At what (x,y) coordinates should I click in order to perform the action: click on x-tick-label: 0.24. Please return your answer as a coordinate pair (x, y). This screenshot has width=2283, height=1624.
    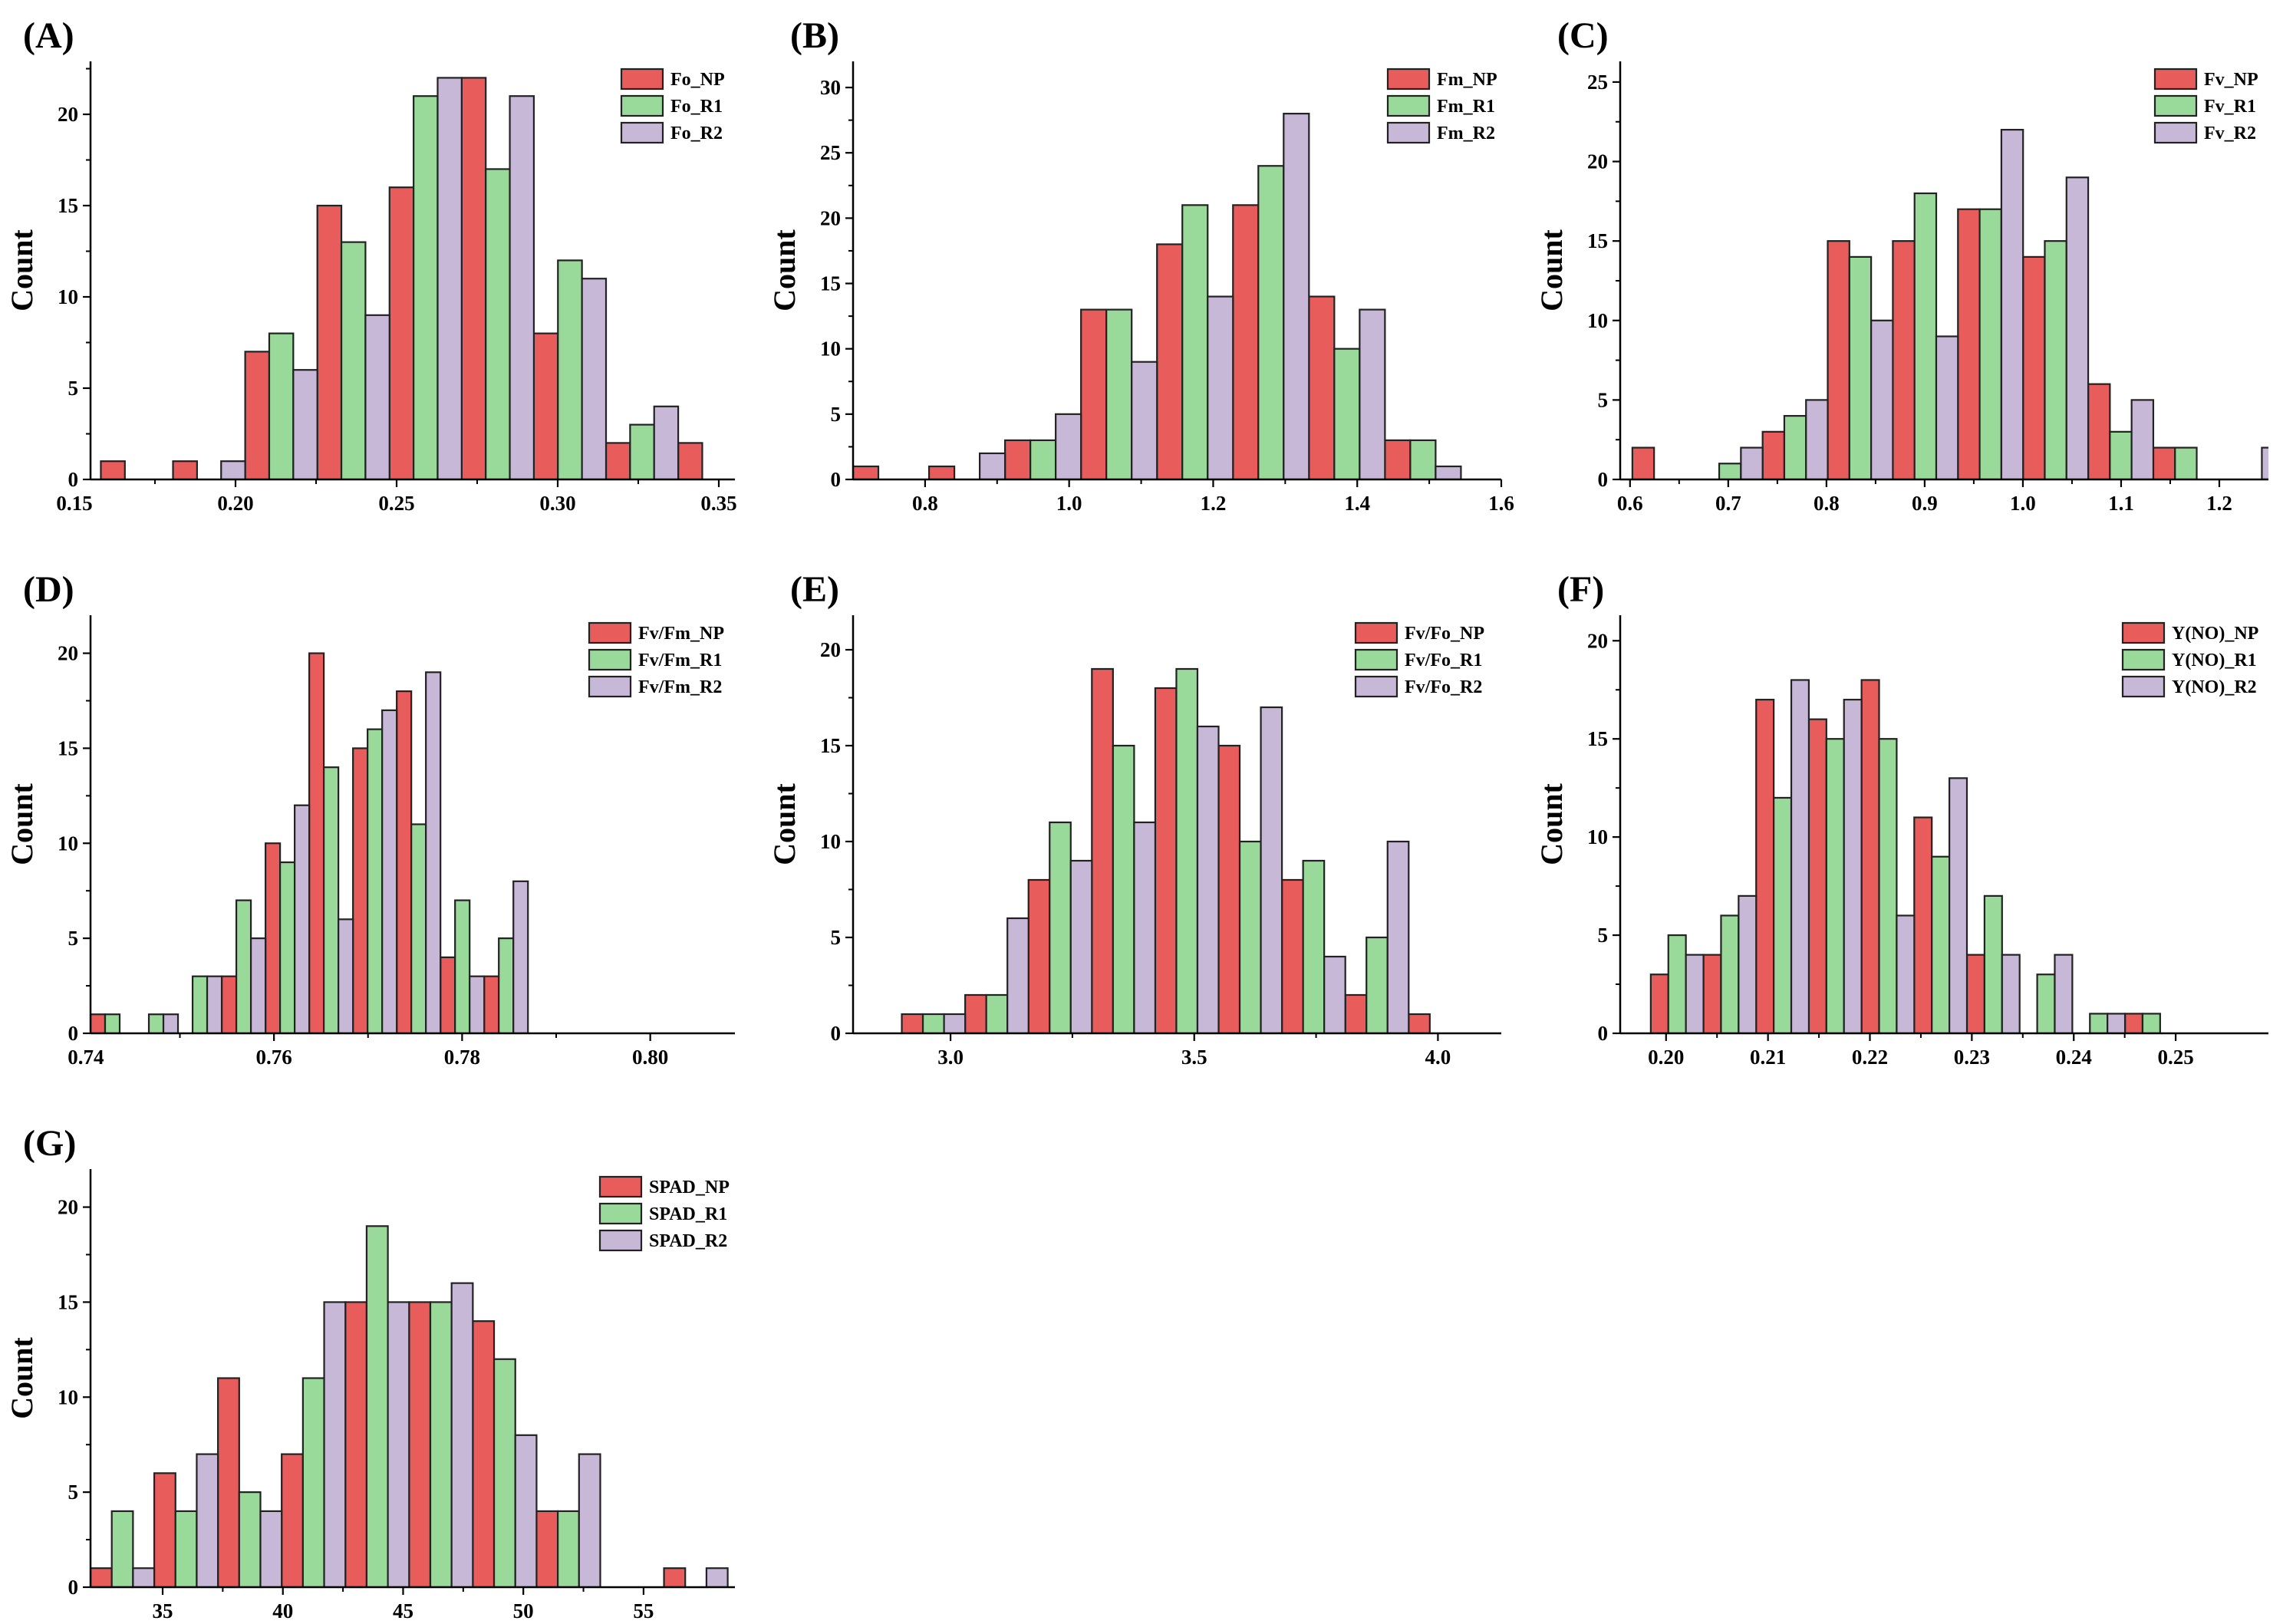
    Looking at the image, I should click on (2074, 1057).